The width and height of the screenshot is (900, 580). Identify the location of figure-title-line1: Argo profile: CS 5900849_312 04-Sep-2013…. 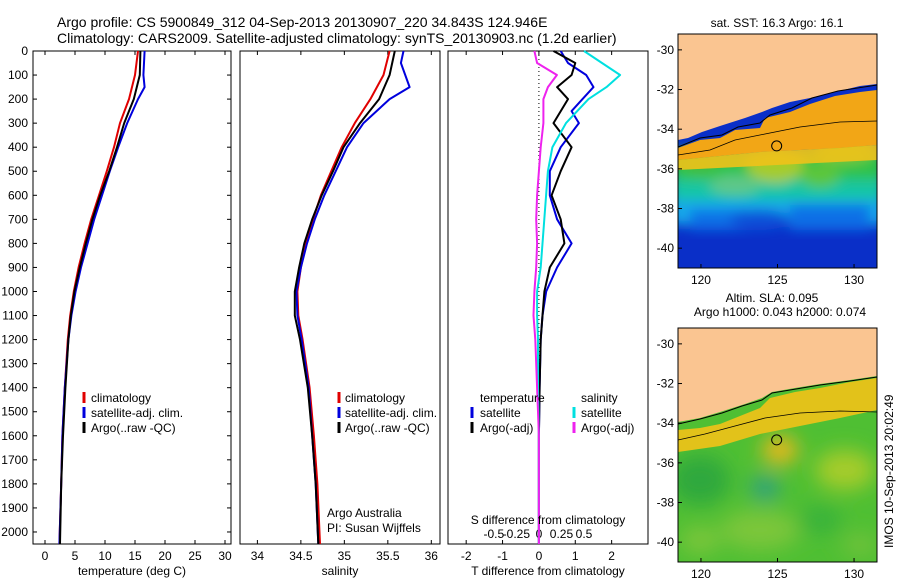
(302, 22).